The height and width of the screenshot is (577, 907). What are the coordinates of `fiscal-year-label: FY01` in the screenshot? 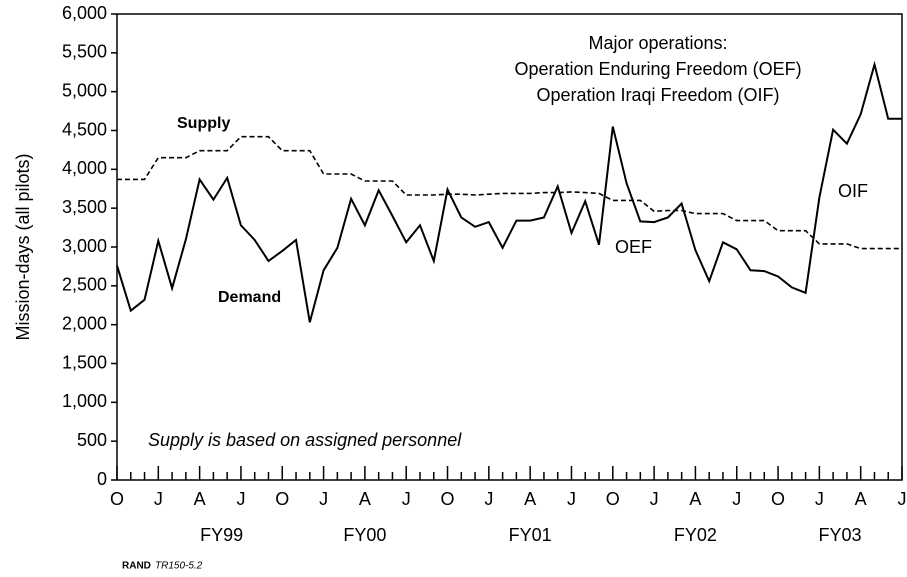 It's located at (530, 535).